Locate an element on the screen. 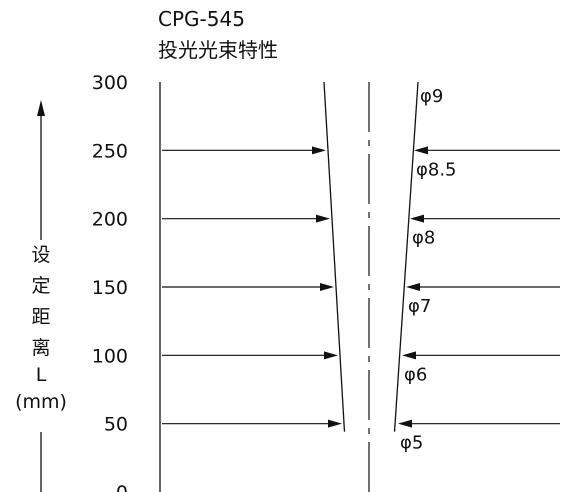 The image size is (574, 492). chart-subtitle: 投光光束特性 is located at coordinates (218, 50).